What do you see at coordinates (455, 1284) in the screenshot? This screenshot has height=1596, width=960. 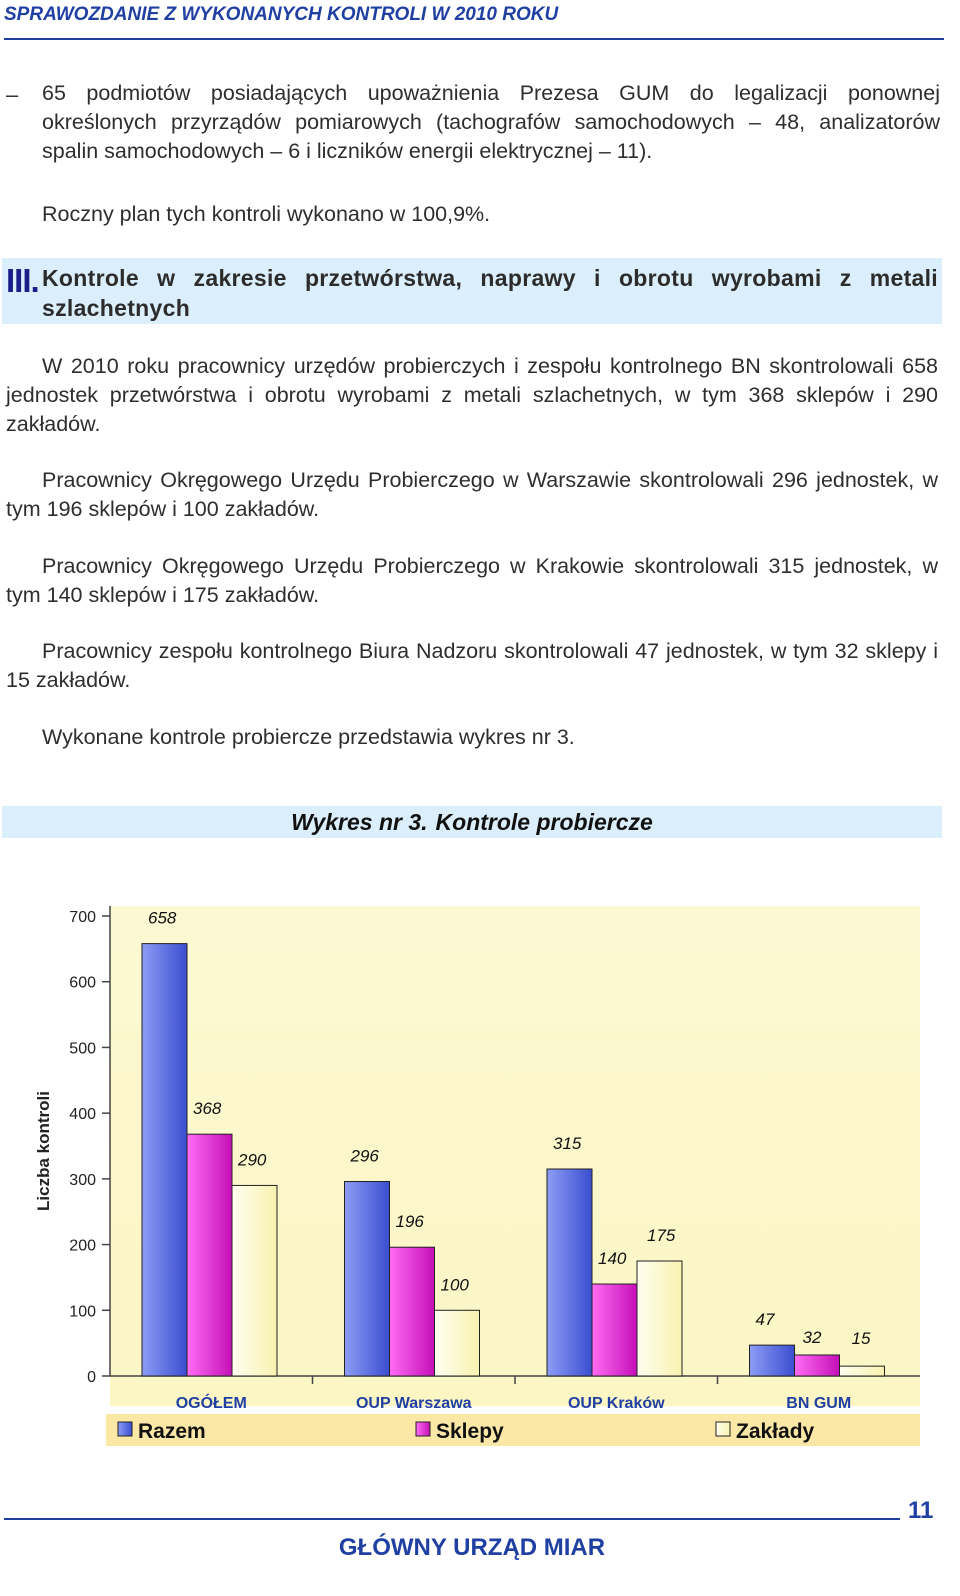 I see `data-label: 100` at bounding box center [455, 1284].